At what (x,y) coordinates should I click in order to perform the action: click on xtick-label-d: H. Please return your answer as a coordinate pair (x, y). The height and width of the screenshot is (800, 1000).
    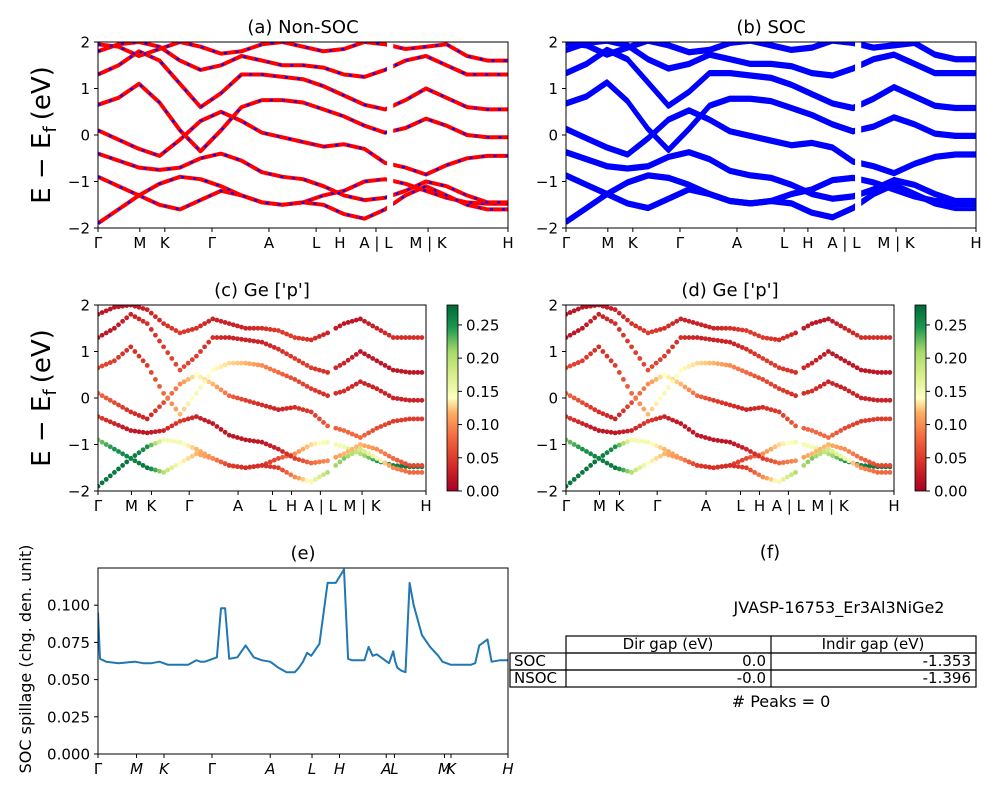
    Looking at the image, I should click on (759, 506).